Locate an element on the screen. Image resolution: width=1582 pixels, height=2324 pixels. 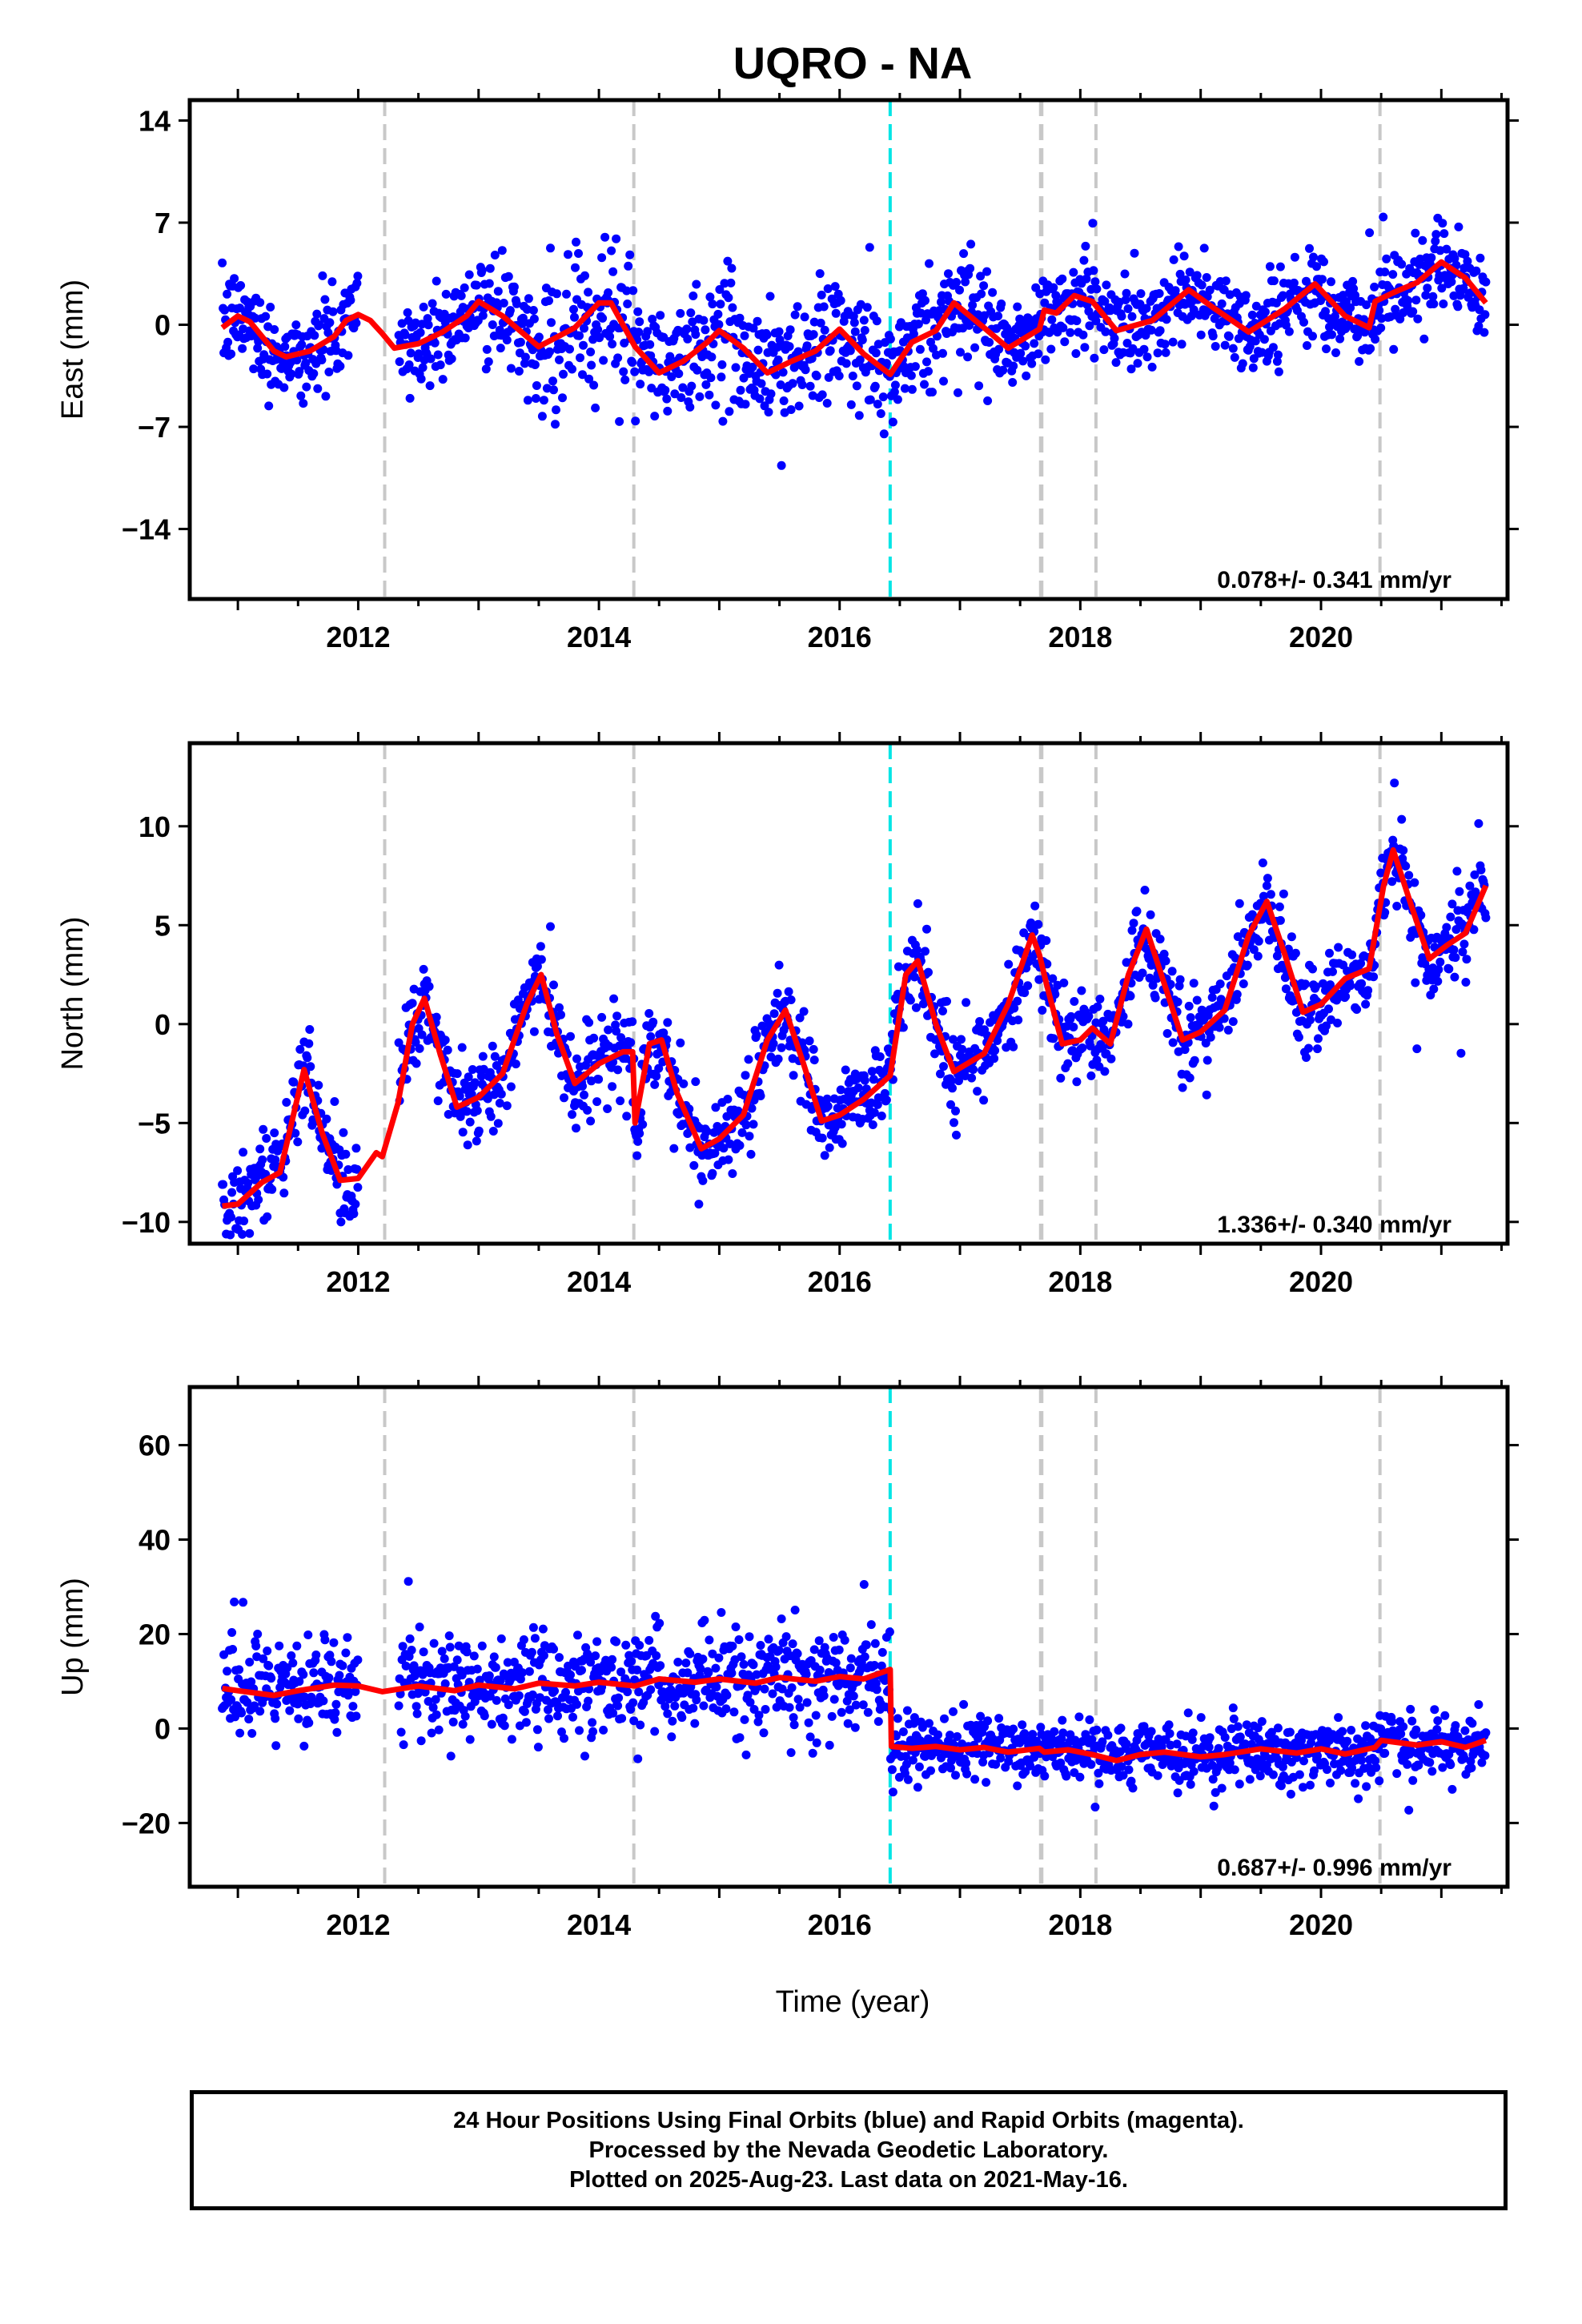
y-tick-label: 10 is located at coordinates (155, 826).